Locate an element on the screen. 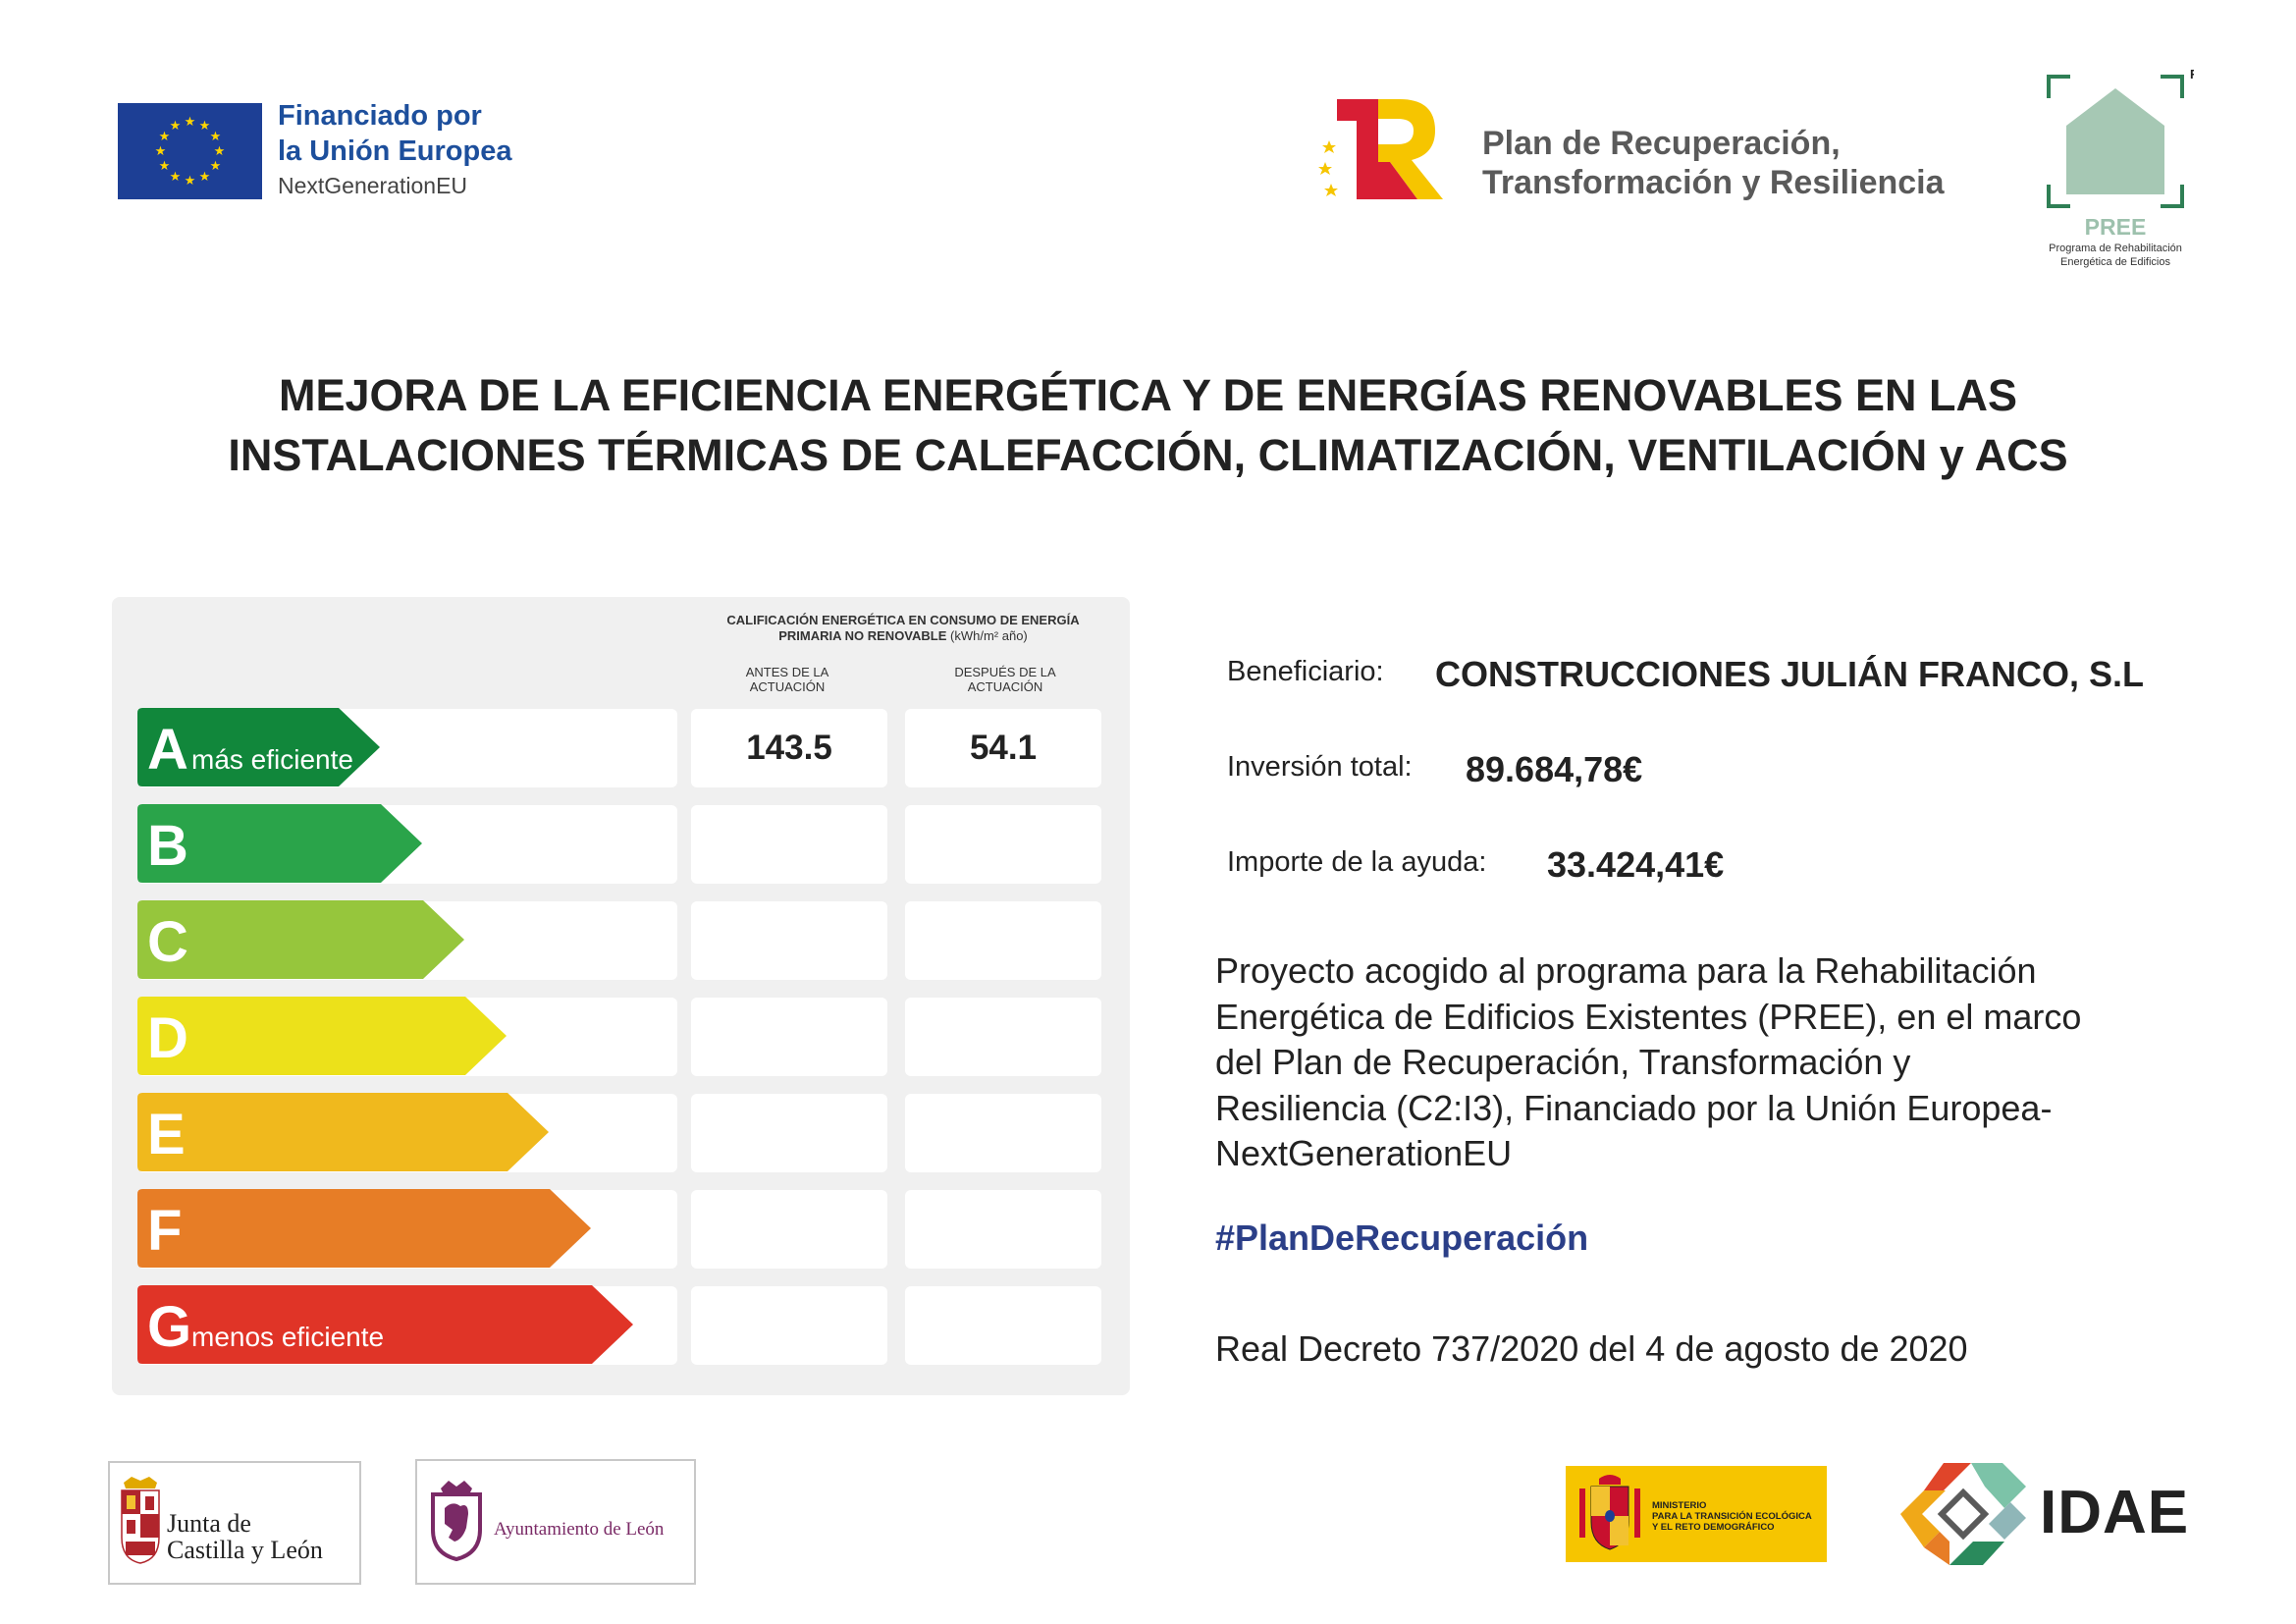  ministry-line-3: Y EL RETO DEMOGRÁFICO is located at coordinates (1713, 1527).